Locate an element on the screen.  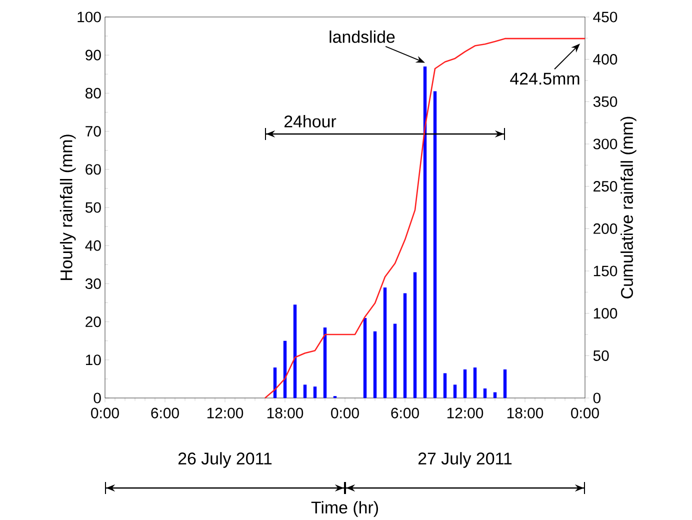
x-axis-title: Time (hr) is located at coordinates (344, 509).